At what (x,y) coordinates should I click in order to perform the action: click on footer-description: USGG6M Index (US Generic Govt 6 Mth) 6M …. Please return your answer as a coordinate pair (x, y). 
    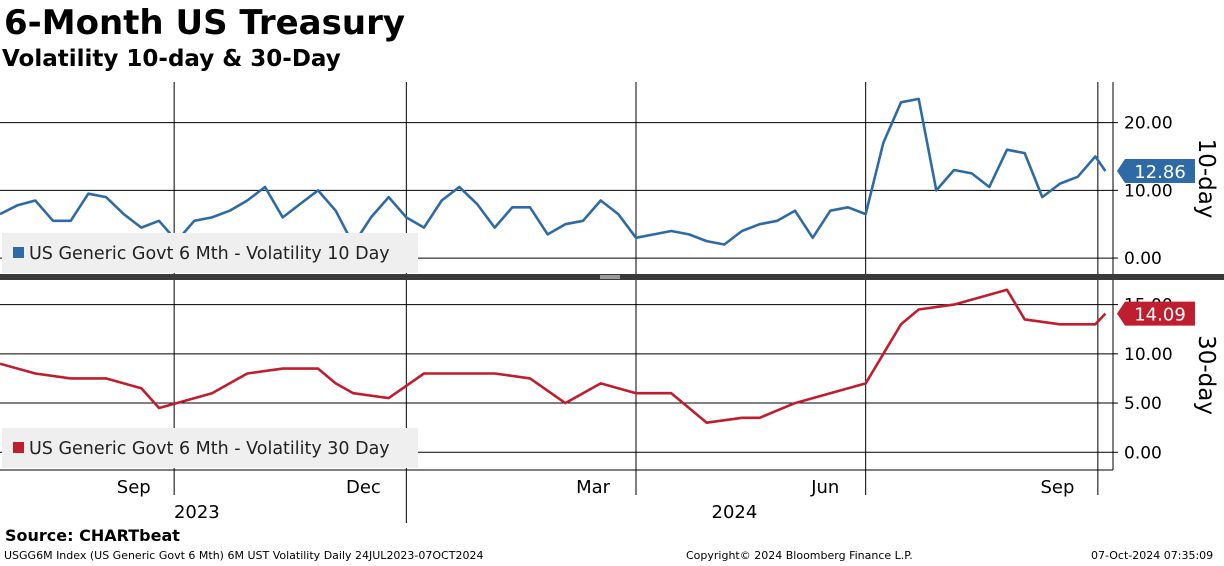
    Looking at the image, I should click on (244, 555).